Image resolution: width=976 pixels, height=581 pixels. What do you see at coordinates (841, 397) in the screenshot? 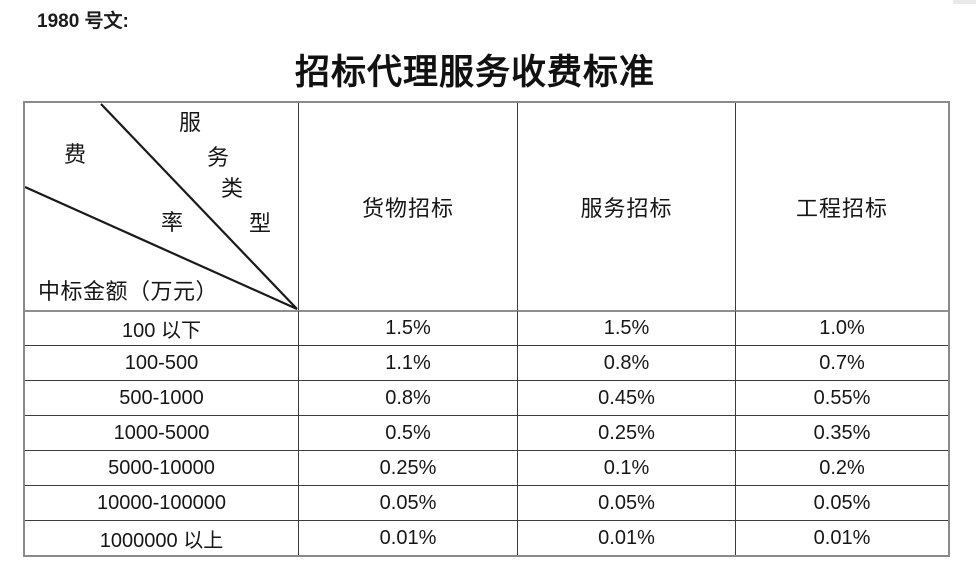
I see `fee-value-3-works: 0.55%` at bounding box center [841, 397].